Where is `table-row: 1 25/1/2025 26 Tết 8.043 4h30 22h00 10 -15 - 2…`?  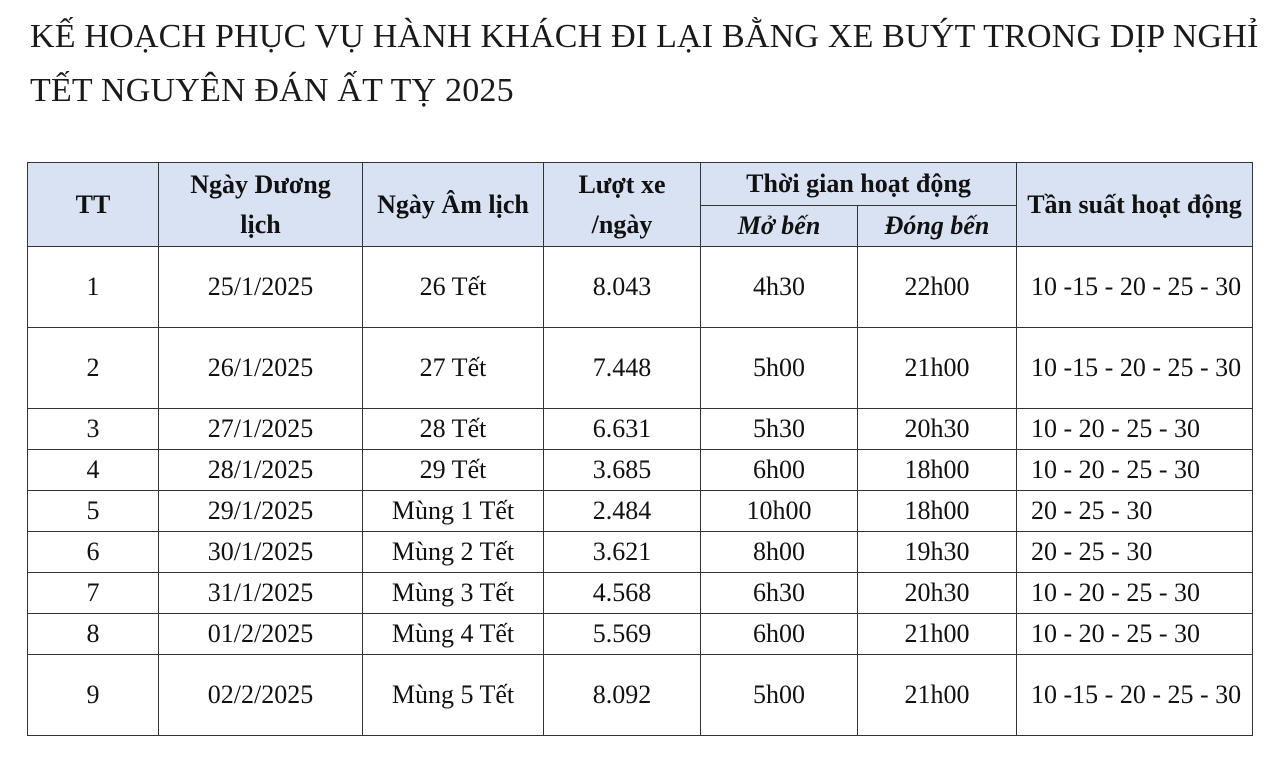 table-row: 1 25/1/2025 26 Tết 8.043 4h30 22h00 10 -15 - 2… is located at coordinates (640, 287).